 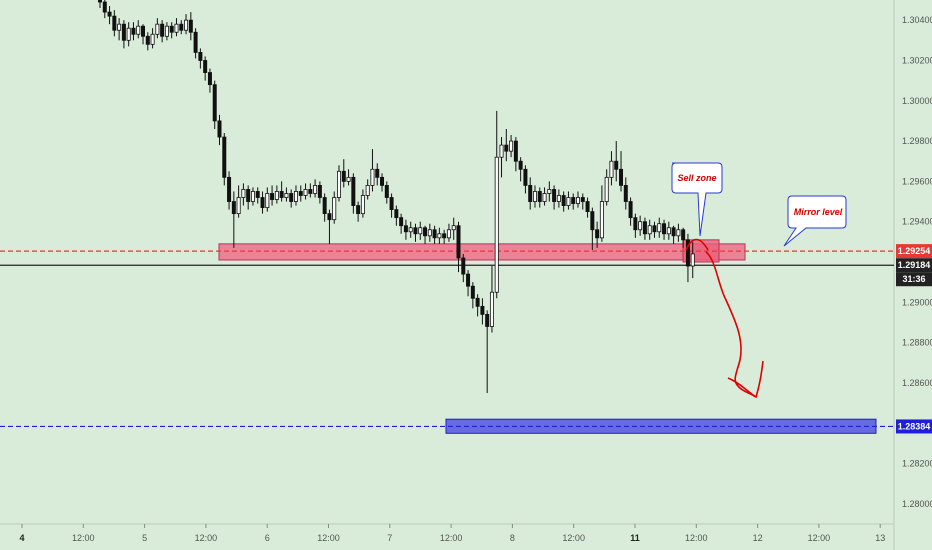 What do you see at coordinates (697, 244) in the screenshot?
I see `sell-zone-bump` at bounding box center [697, 244].